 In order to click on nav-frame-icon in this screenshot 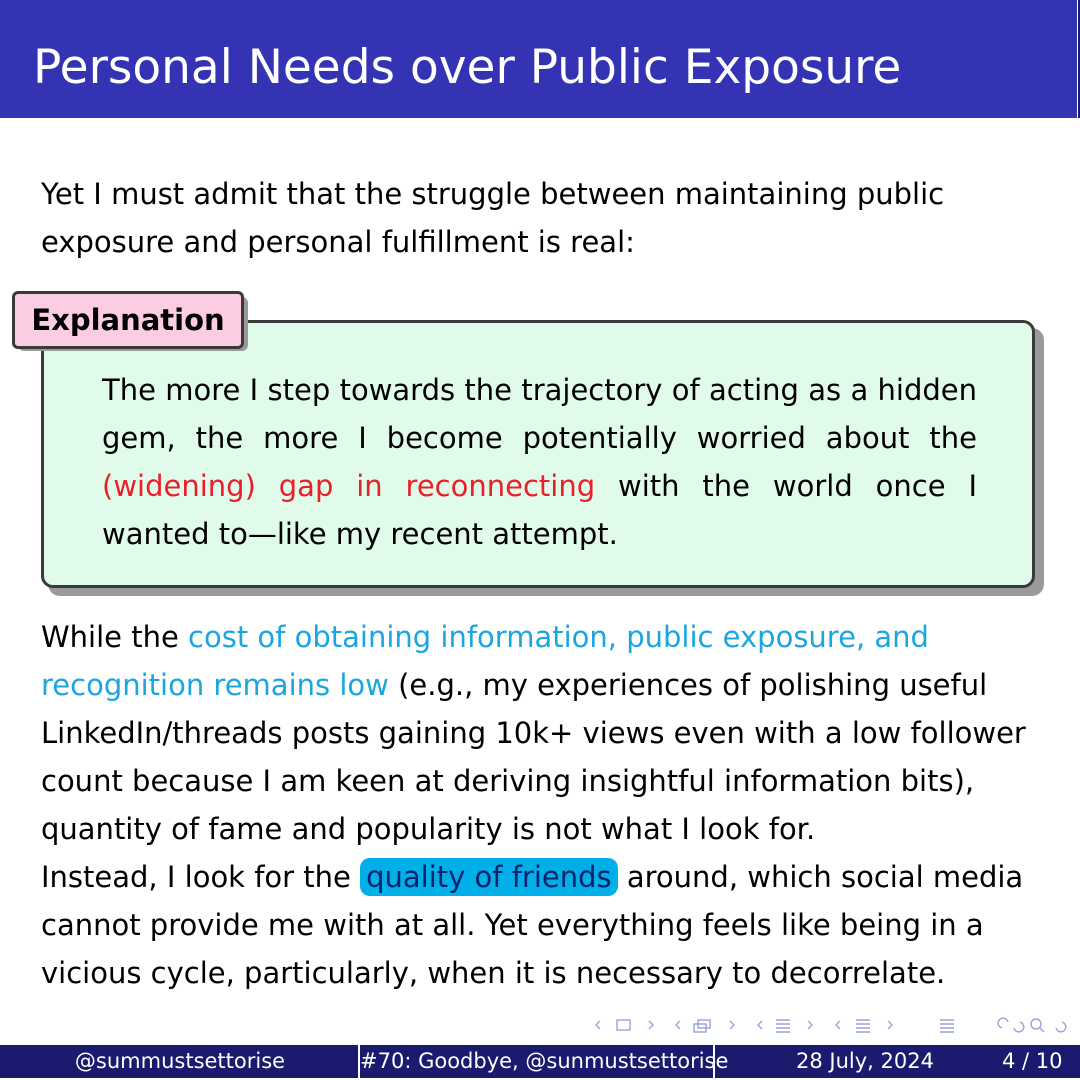, I will do `click(624, 1025)`.